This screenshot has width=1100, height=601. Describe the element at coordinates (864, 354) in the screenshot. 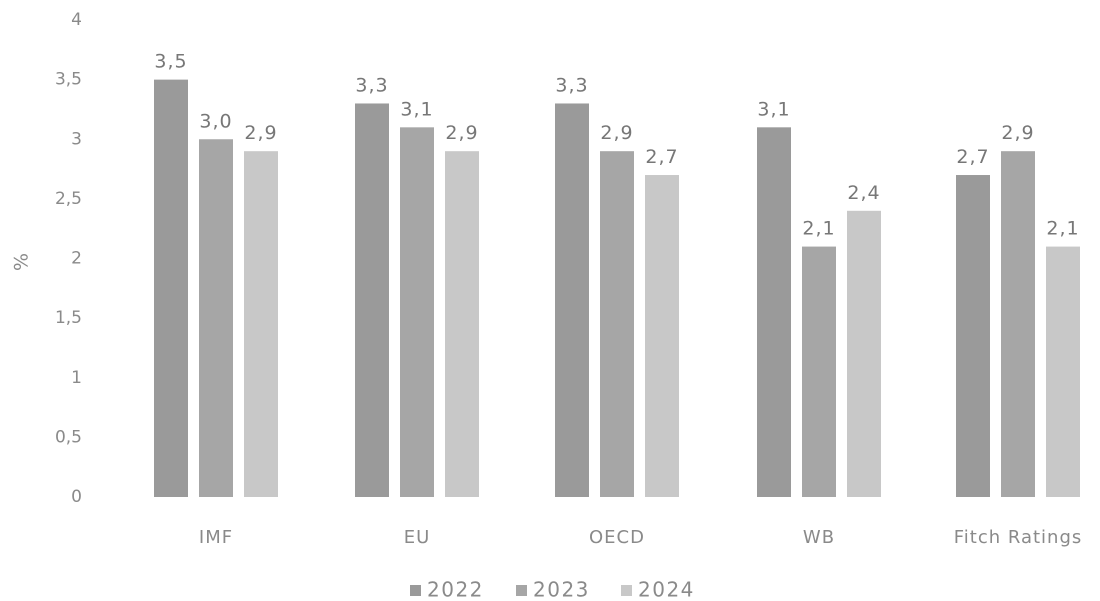

I see `bar-wb-2024` at that location.